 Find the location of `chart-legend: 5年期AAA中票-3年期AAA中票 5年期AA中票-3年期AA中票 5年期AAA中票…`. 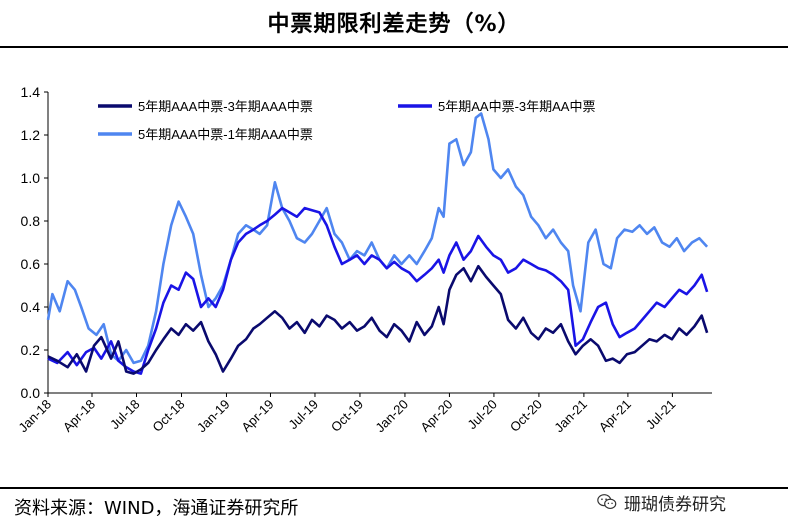

chart-legend: 5年期AAA中票-3年期AAA中票 5年期AA中票-3年期AA中票 5年期AAA中票… is located at coordinates (346, 120).